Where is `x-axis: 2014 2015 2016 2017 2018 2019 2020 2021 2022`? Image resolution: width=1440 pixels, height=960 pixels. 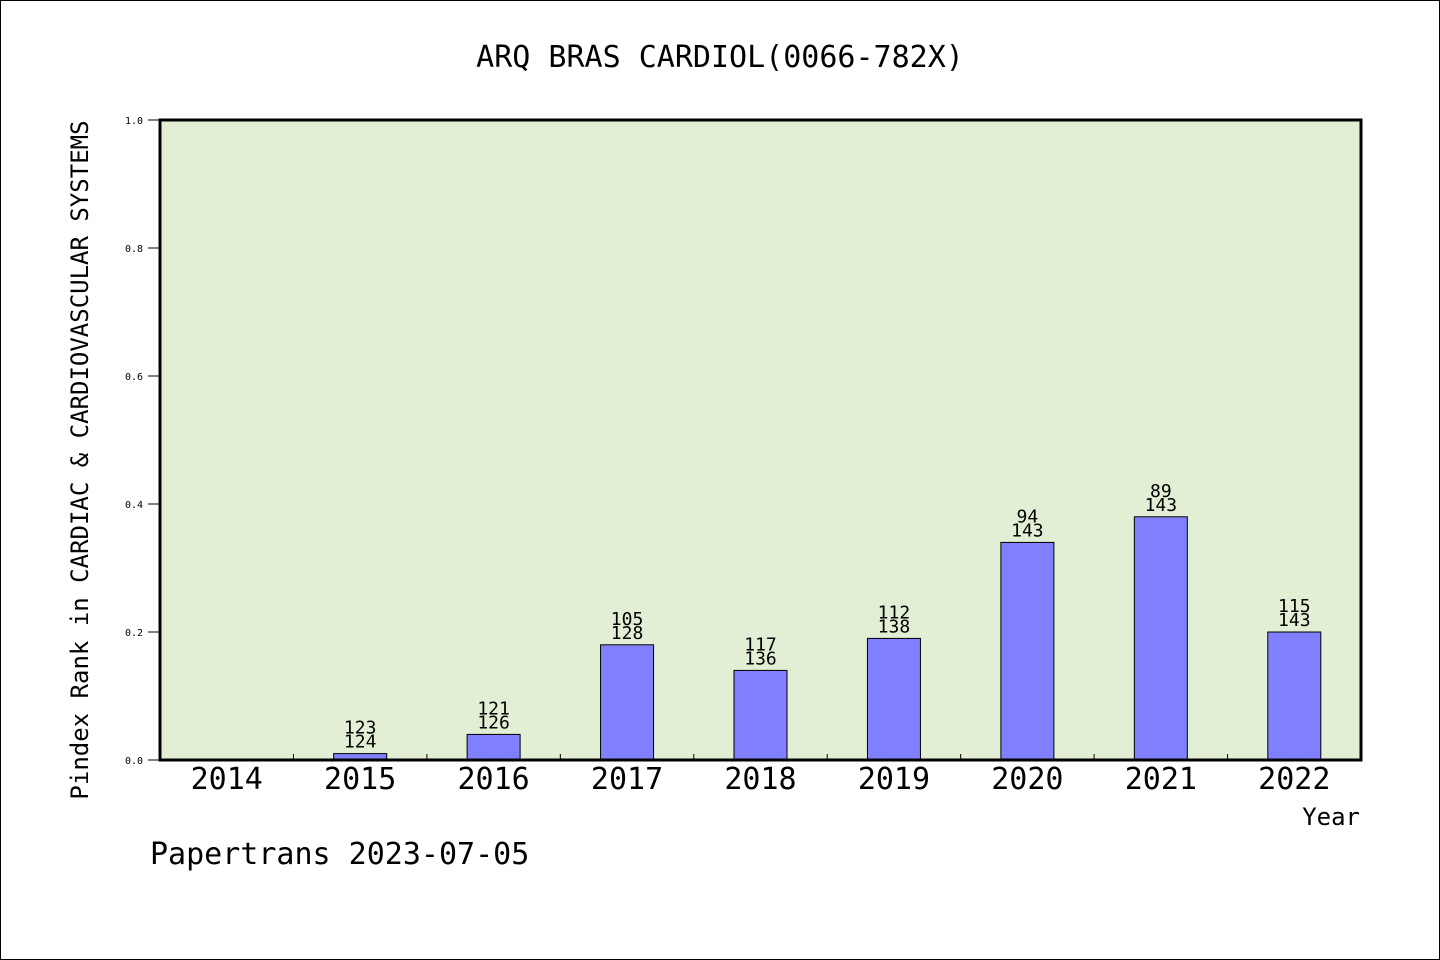 x-axis: 2014 2015 2016 2017 2018 2019 2020 2021 2022 is located at coordinates (760, 775).